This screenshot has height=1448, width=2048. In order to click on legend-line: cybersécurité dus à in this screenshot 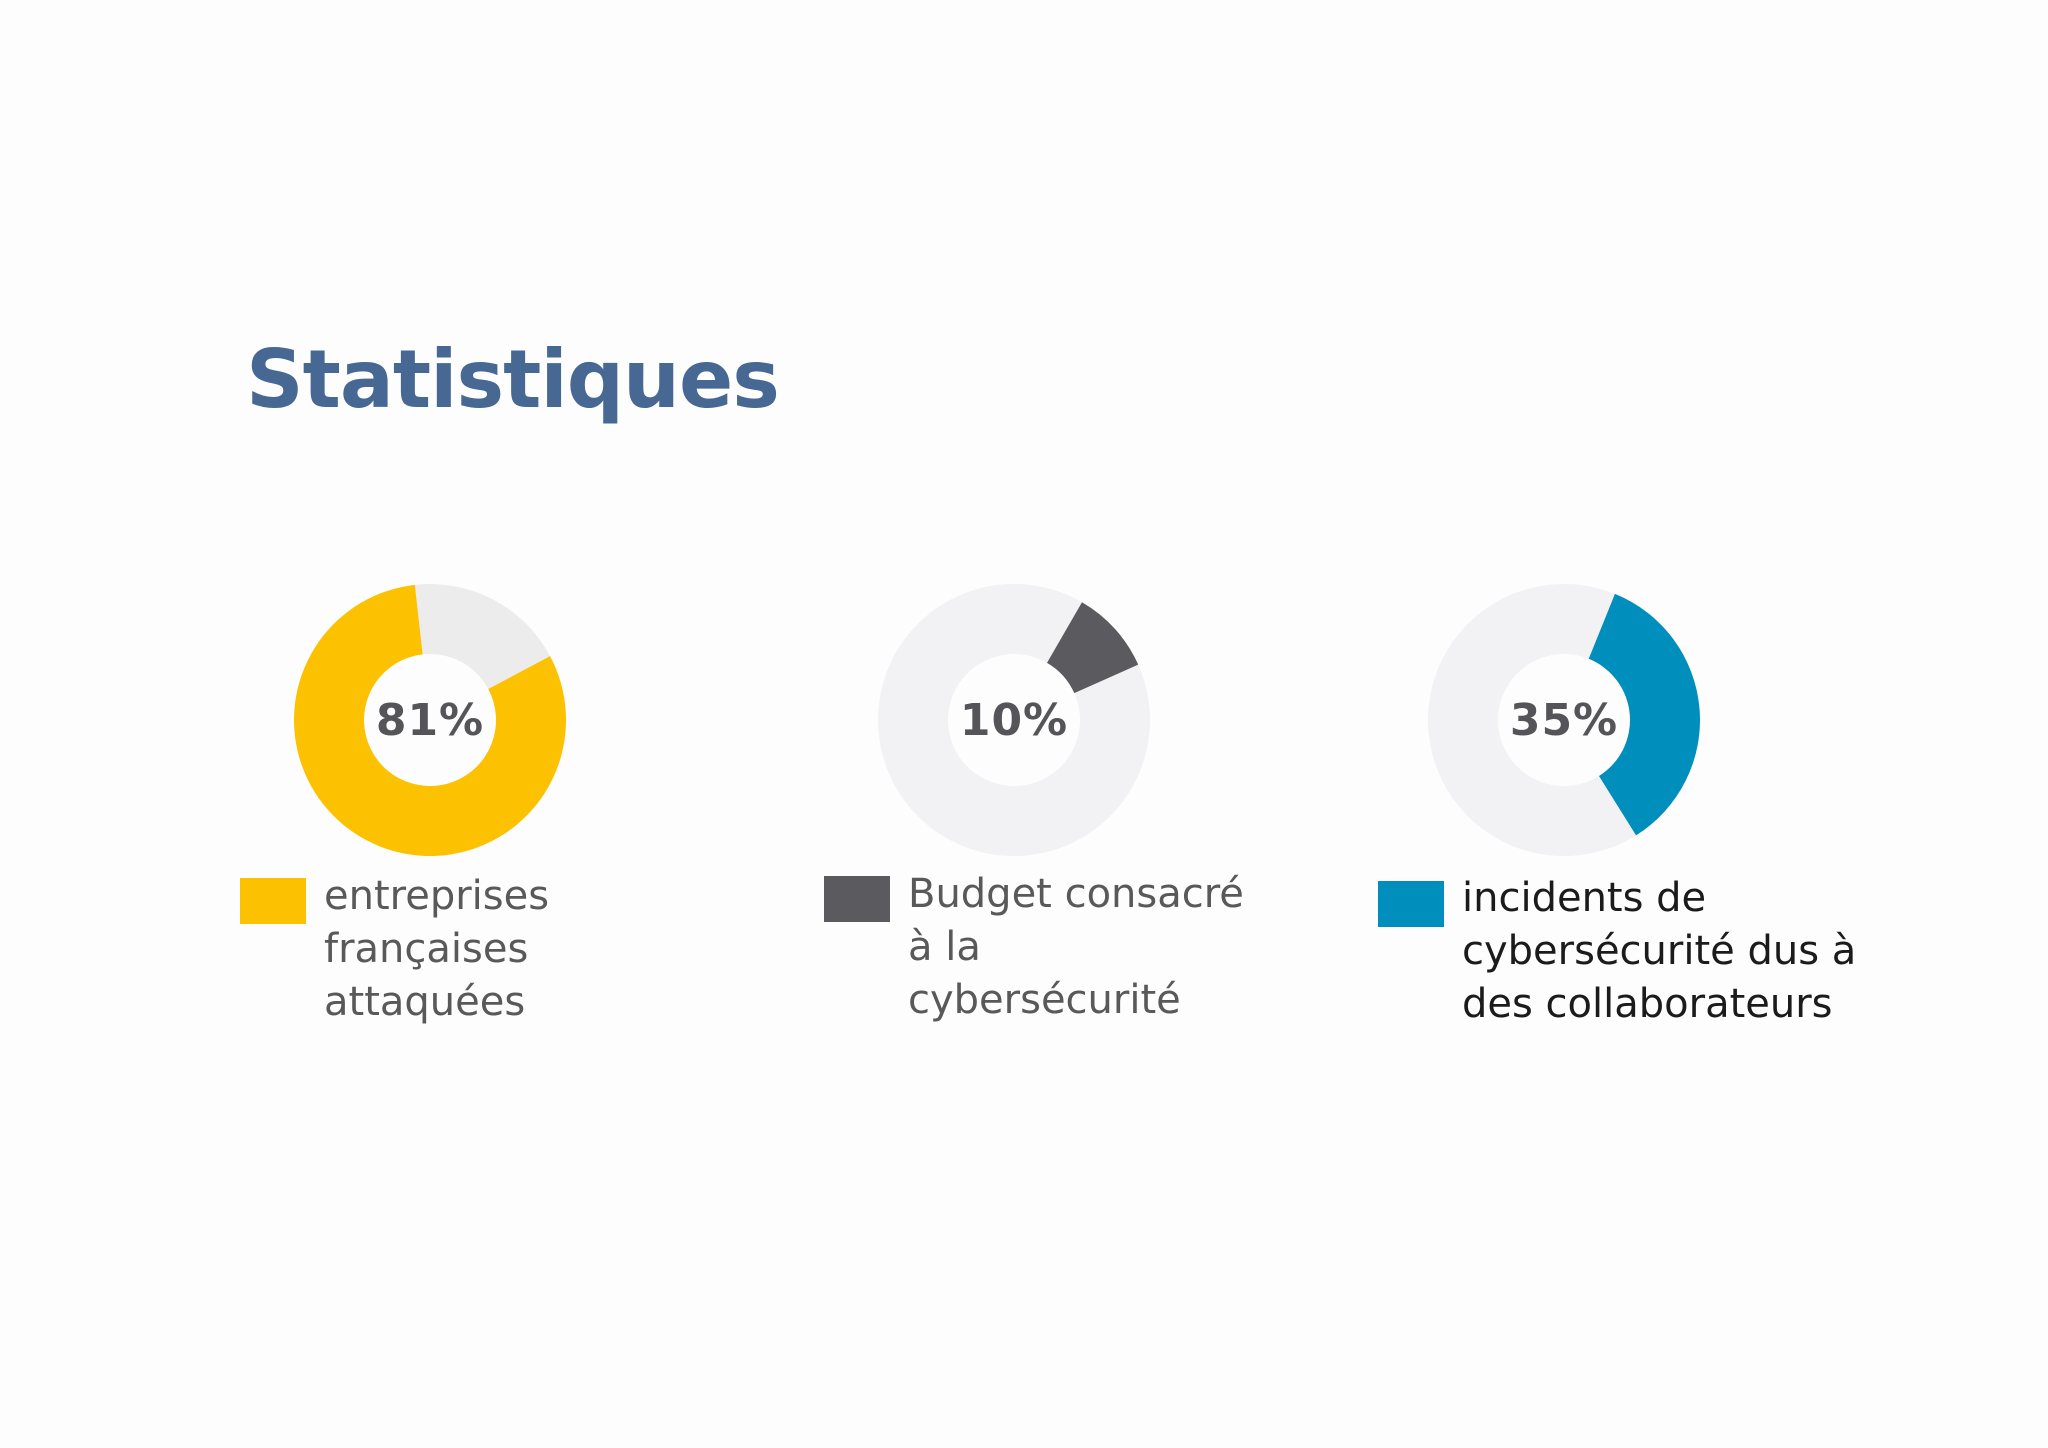, I will do `click(1659, 951)`.